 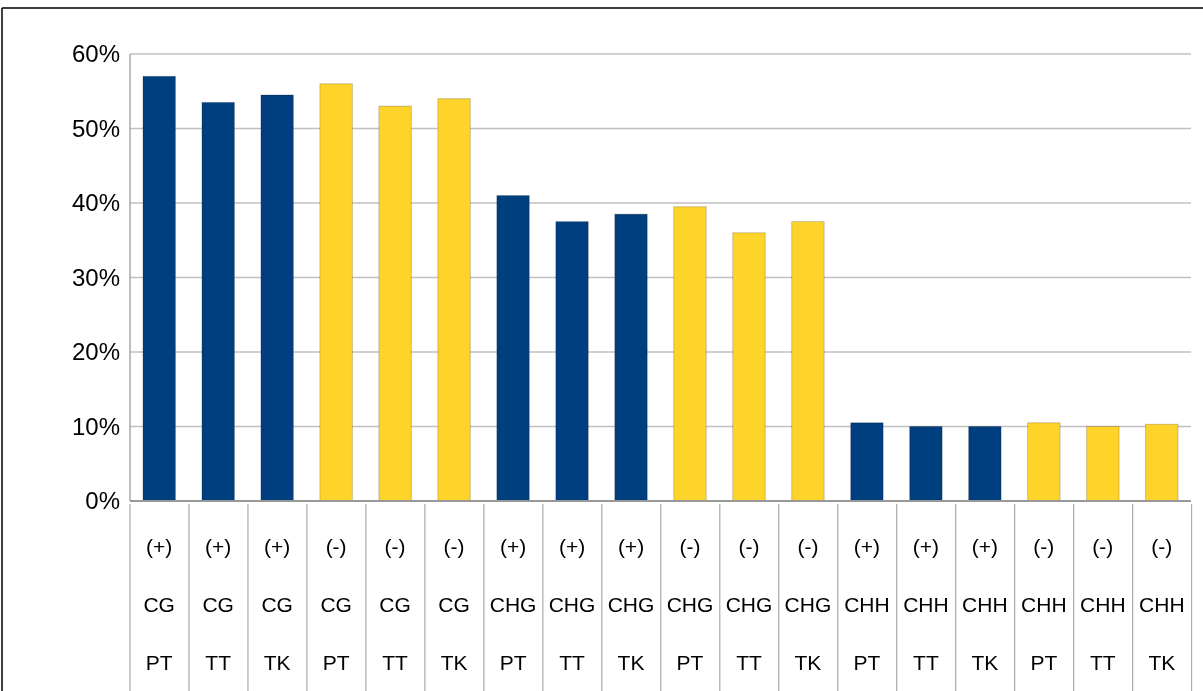 What do you see at coordinates (95, 352) in the screenshot?
I see `y-tick-label: 20%` at bounding box center [95, 352].